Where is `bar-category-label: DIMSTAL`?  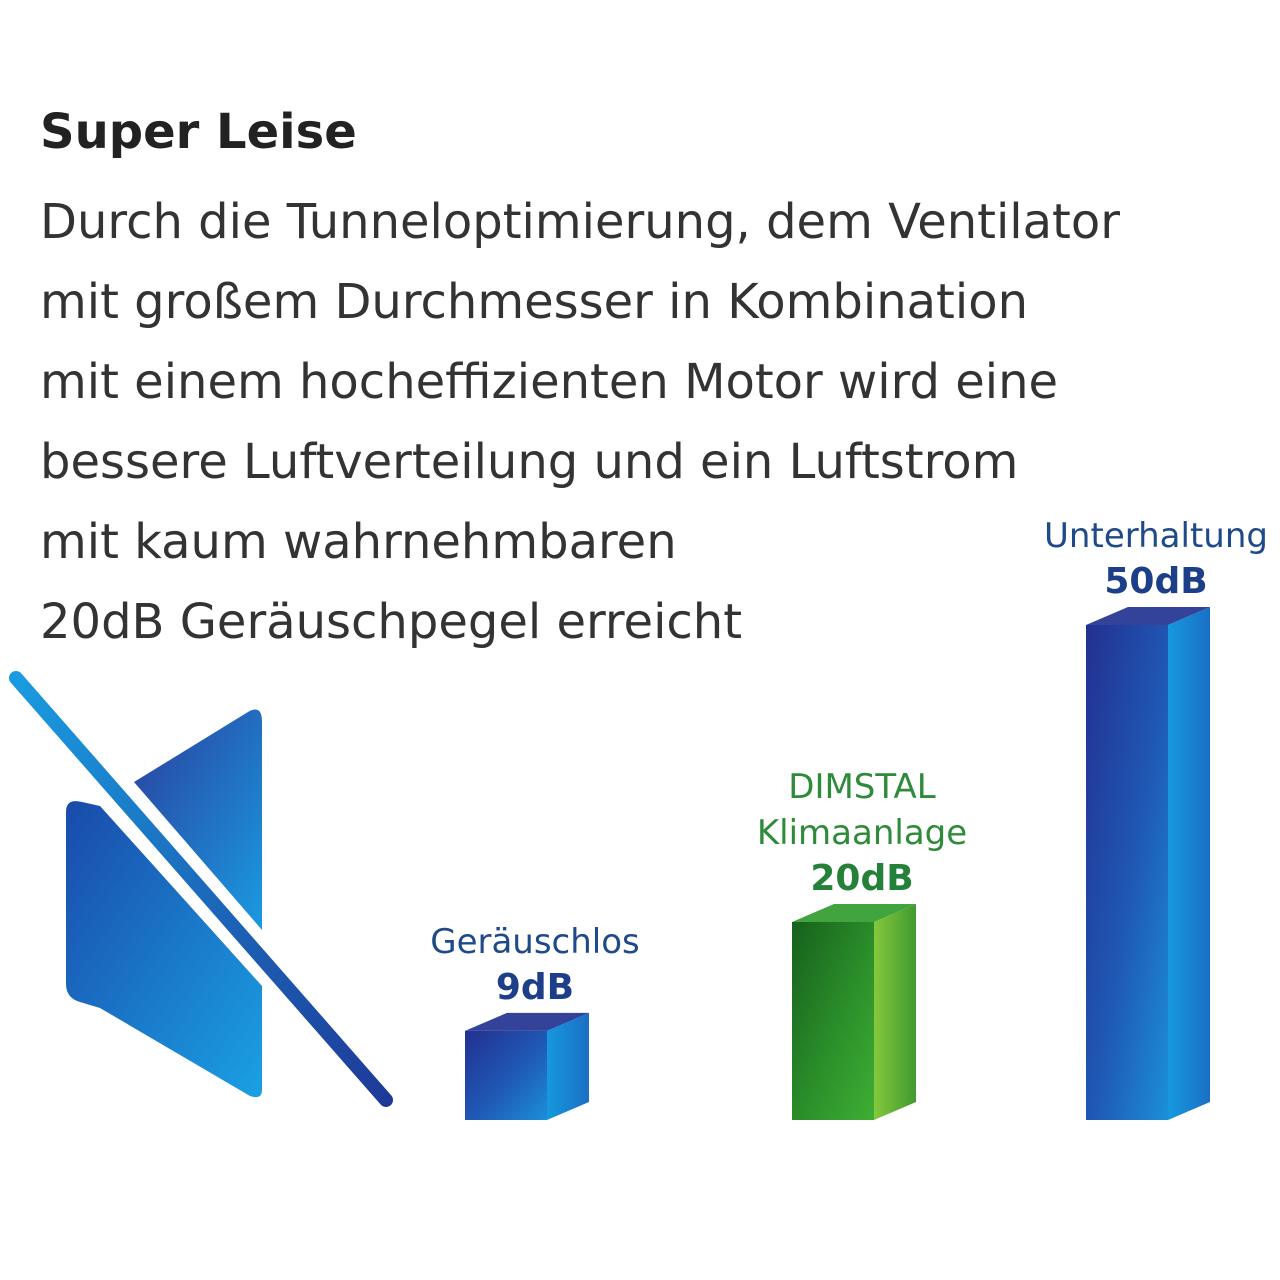 bar-category-label: DIMSTAL is located at coordinates (862, 787).